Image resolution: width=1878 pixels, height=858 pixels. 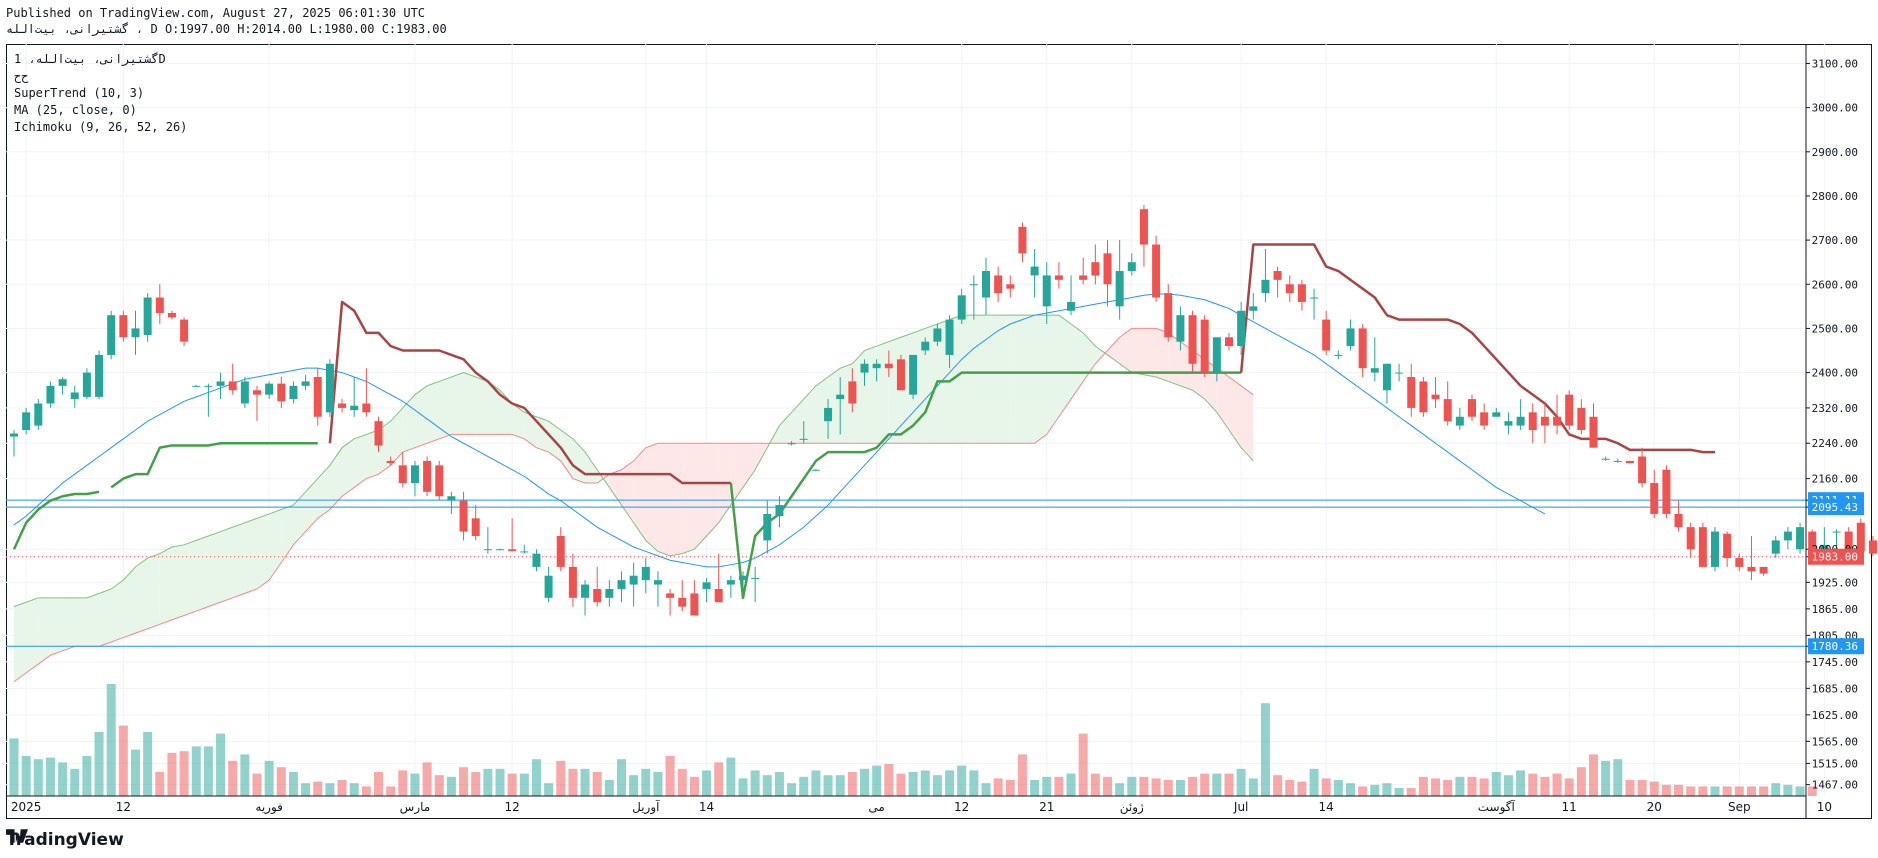 What do you see at coordinates (79, 93) in the screenshot?
I see `legend-supertrend: SuperTrend (10, 3)` at bounding box center [79, 93].